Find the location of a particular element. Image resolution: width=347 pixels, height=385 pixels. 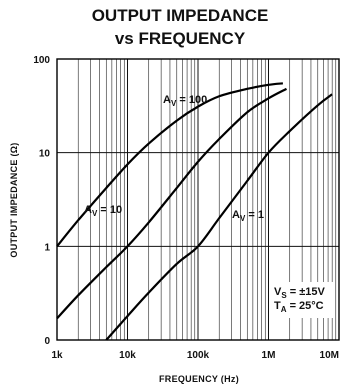

label-supply-voltage: VS = ±15V is located at coordinates (299, 293).